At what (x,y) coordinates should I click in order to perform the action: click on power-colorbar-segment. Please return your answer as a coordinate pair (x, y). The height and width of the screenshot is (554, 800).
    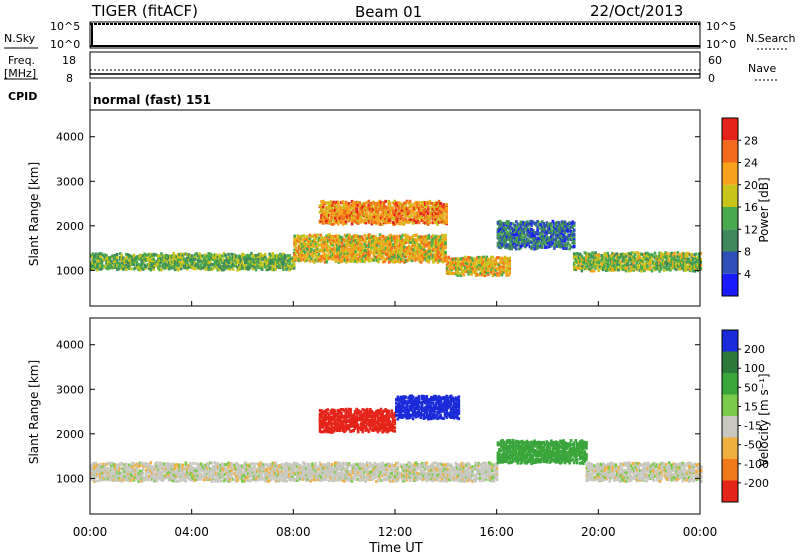
    Looking at the image, I should click on (730, 240).